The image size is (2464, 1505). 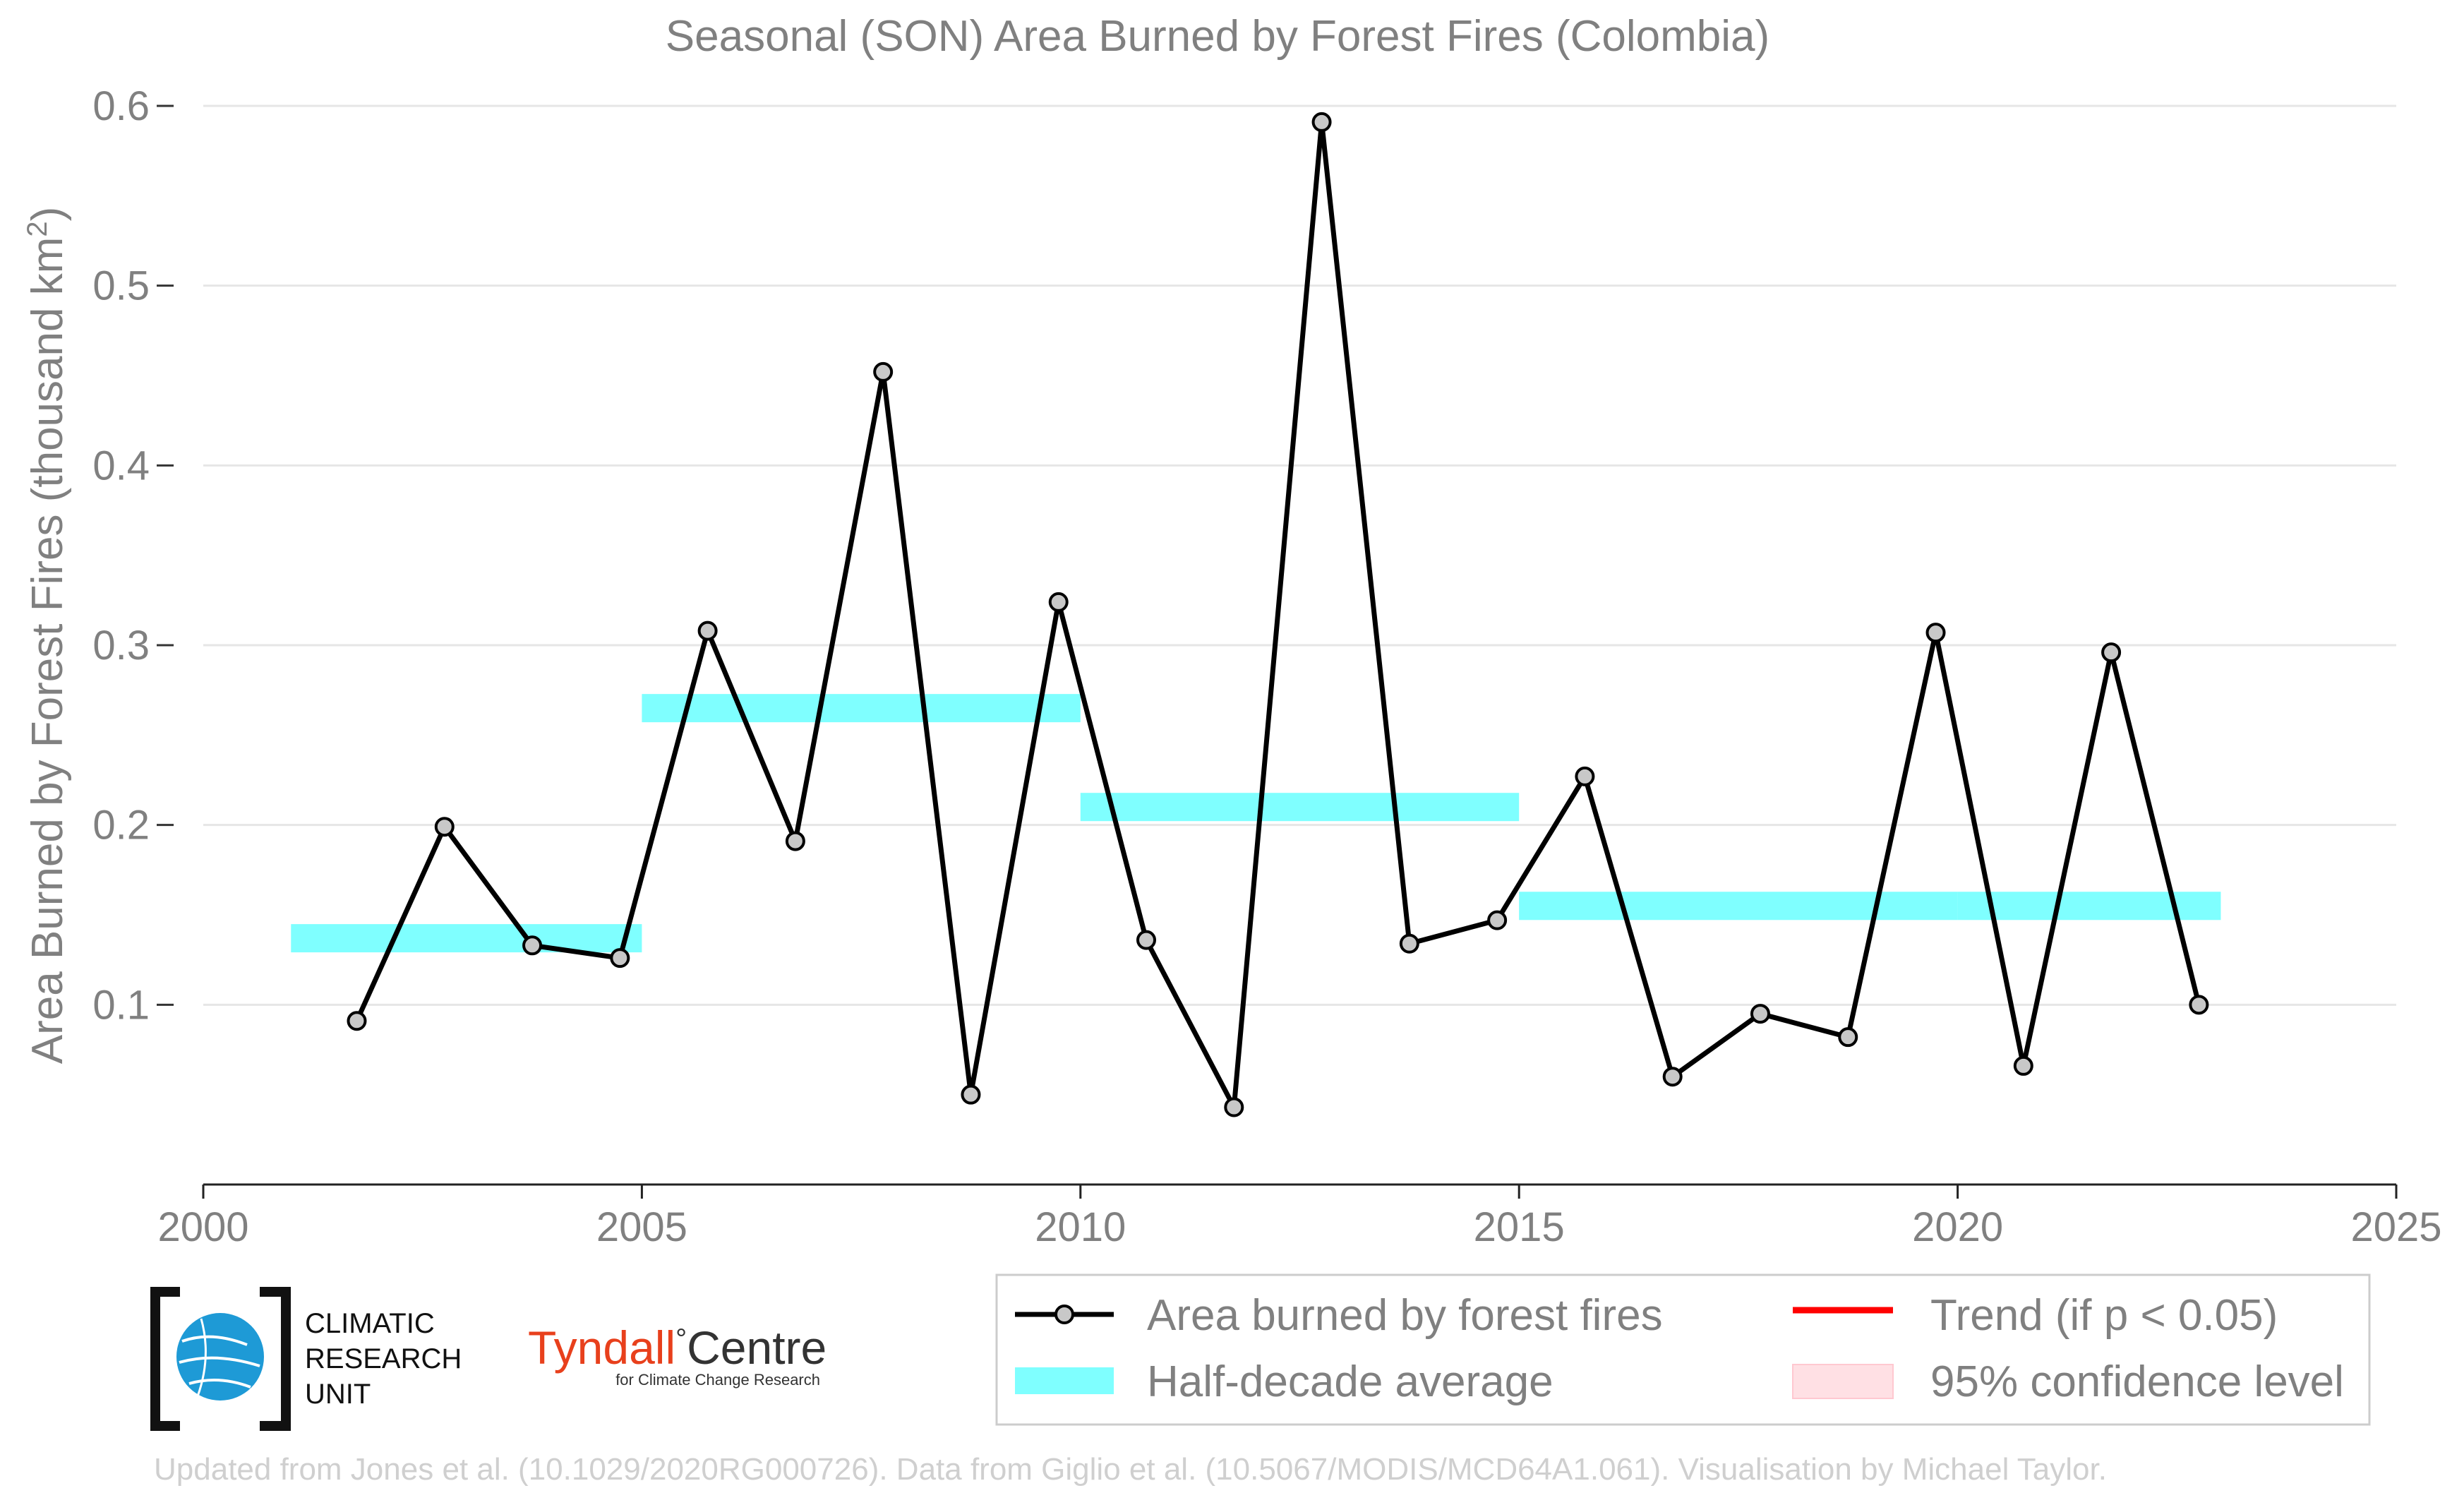 What do you see at coordinates (37, 228) in the screenshot?
I see `y-axis-label-sup: 2` at bounding box center [37, 228].